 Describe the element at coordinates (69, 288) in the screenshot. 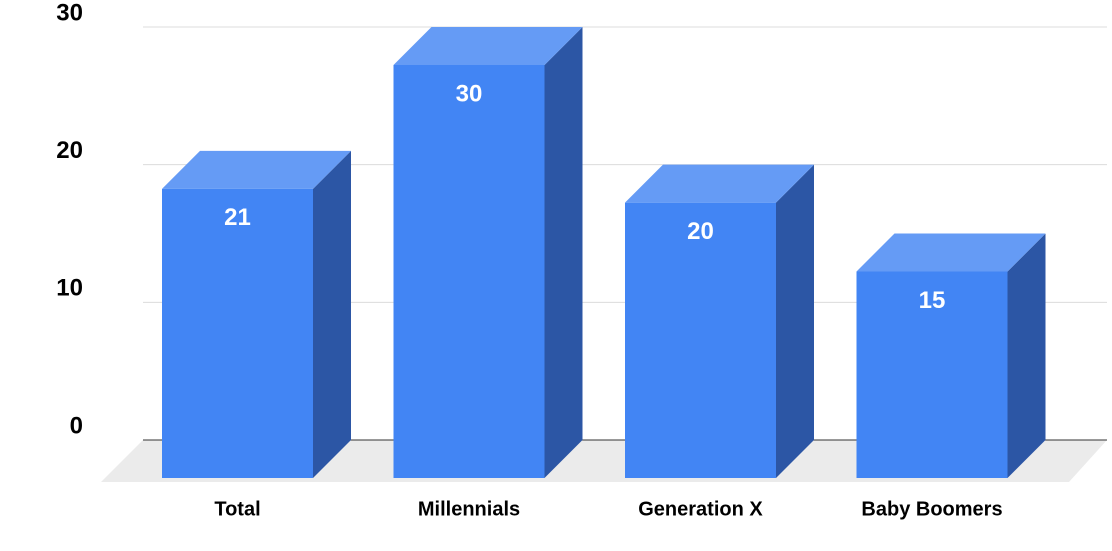

I see `y-tick-label: 10` at that location.